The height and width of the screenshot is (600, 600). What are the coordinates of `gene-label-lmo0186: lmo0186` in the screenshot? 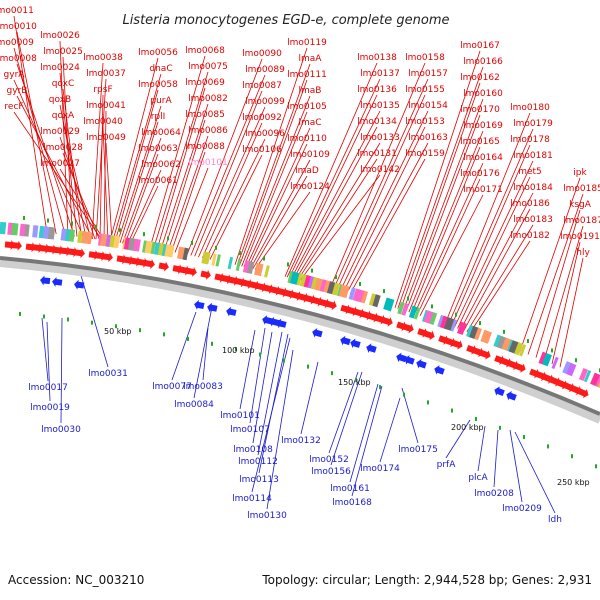 It's located at (530, 204).